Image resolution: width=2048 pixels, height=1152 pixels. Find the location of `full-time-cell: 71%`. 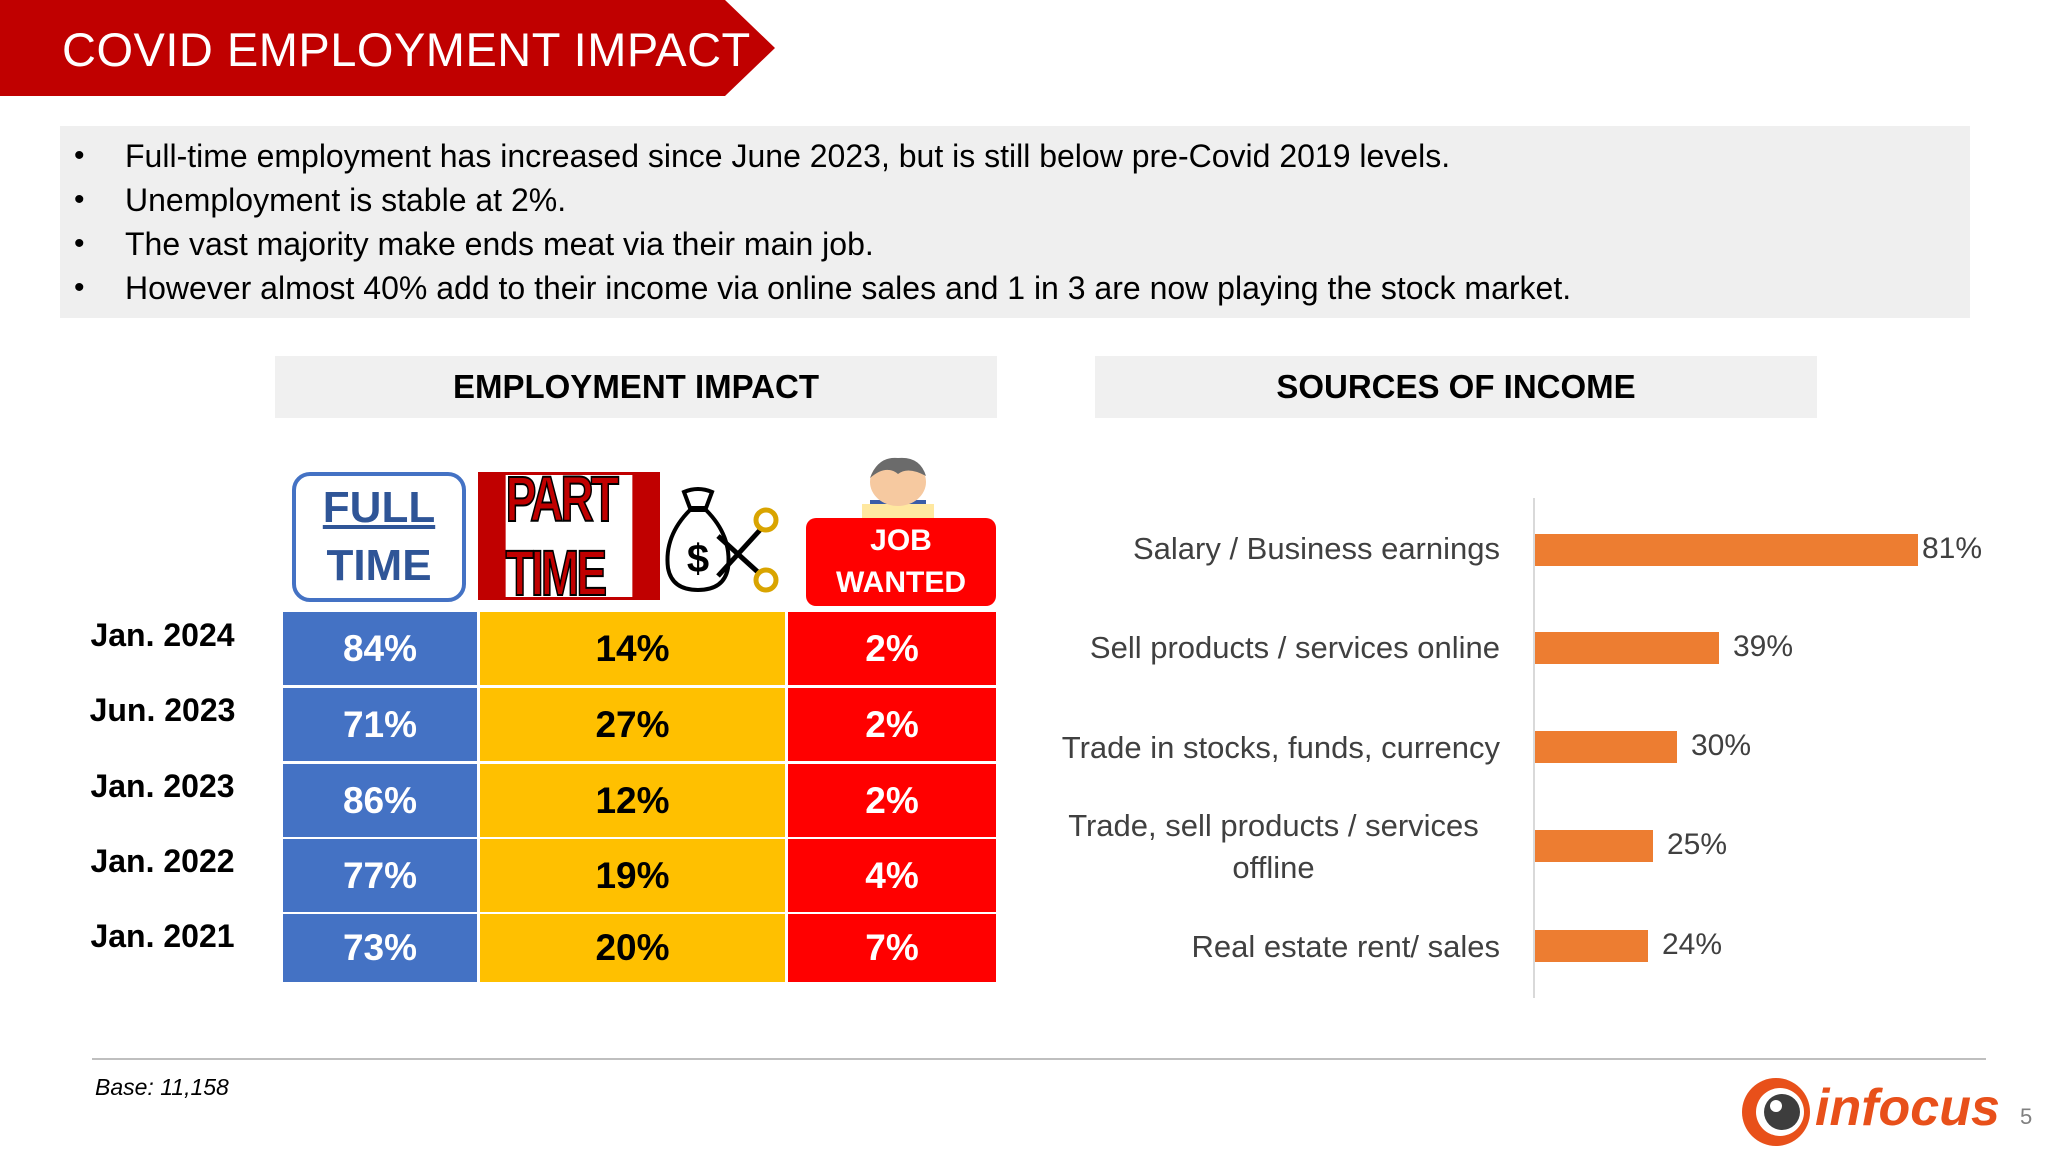

full-time-cell: 71% is located at coordinates (380, 724).